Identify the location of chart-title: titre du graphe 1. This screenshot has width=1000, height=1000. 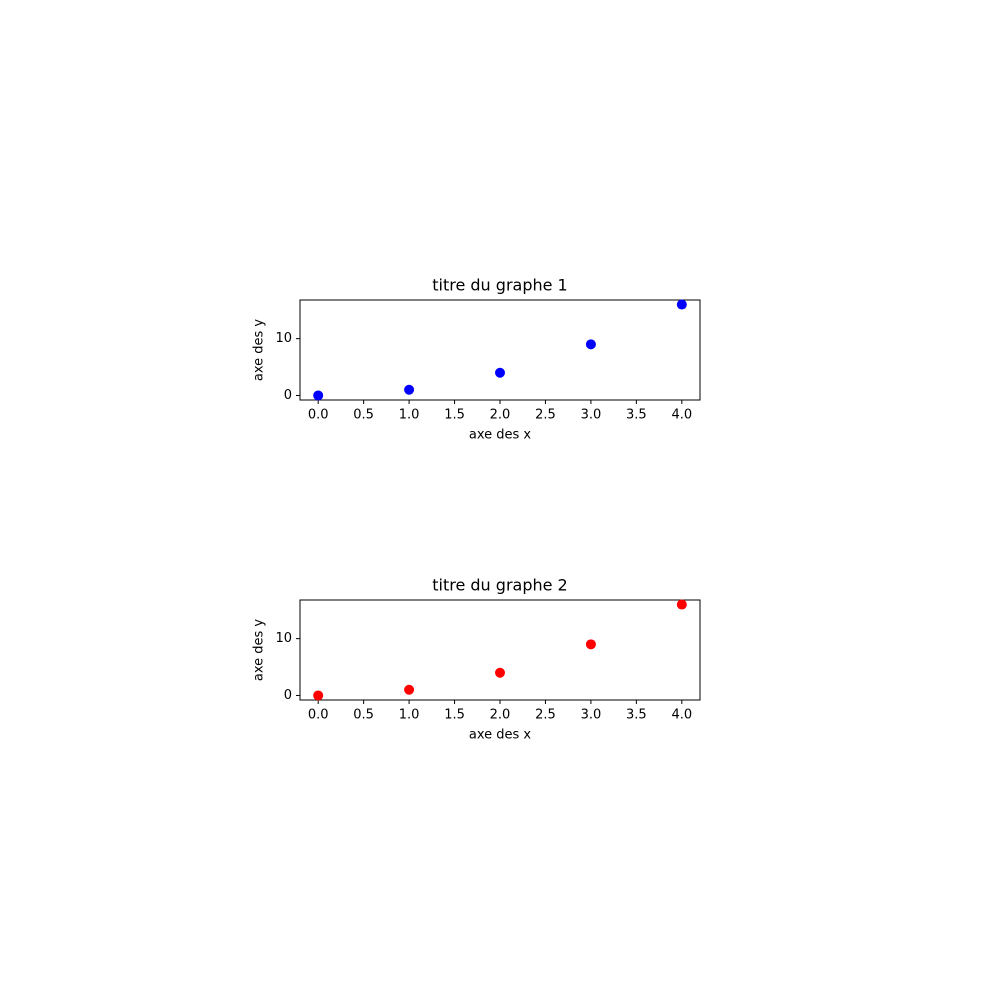
(499, 285).